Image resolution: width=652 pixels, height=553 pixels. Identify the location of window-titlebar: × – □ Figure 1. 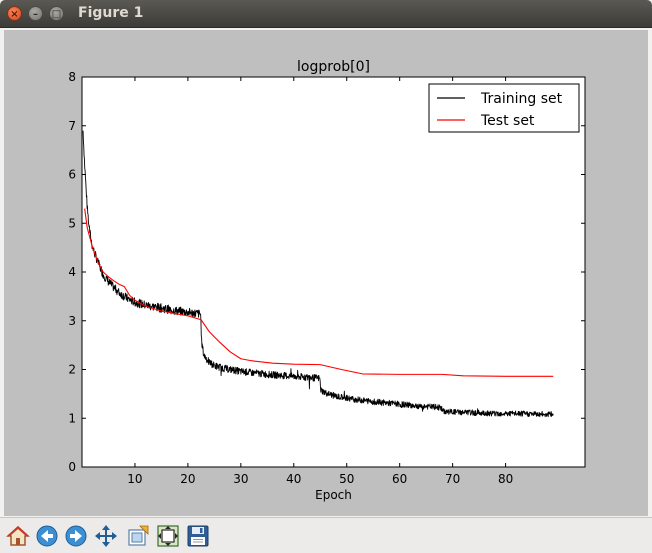
(326, 14).